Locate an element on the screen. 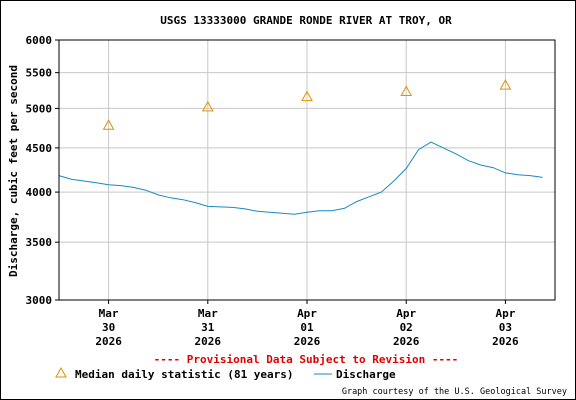  x-tick-label: 02 is located at coordinates (406, 327).